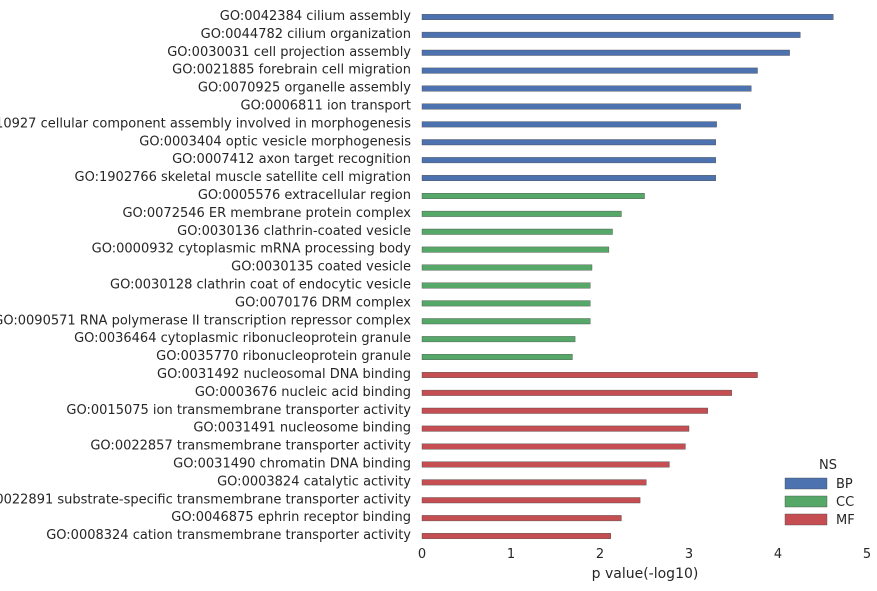 This screenshot has height=591, width=877. What do you see at coordinates (844, 484) in the screenshot?
I see `legend-label-bp: BP` at bounding box center [844, 484].